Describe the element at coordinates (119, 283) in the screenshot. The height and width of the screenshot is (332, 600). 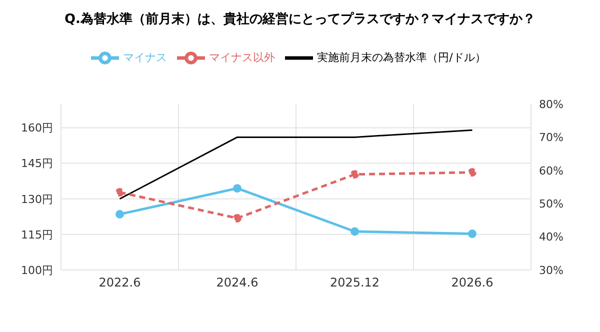
I see `x-tick-label: 2022.6` at that location.